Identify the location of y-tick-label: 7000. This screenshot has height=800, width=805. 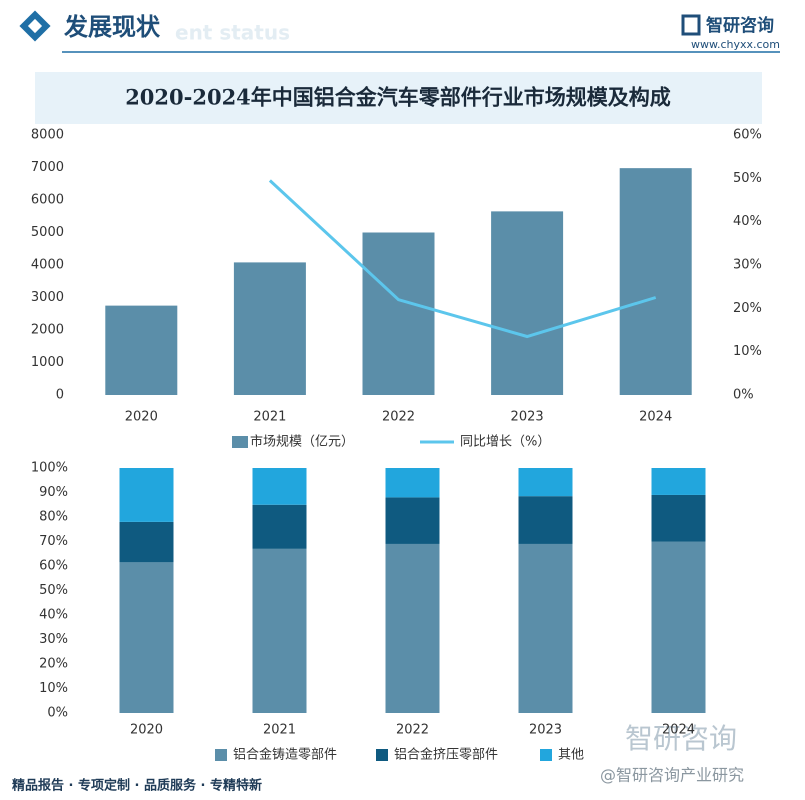
(47, 167).